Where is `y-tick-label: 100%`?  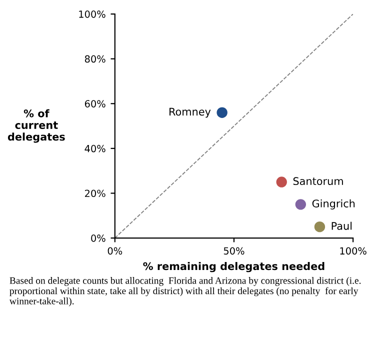
y-tick-label: 100% is located at coordinates (92, 14).